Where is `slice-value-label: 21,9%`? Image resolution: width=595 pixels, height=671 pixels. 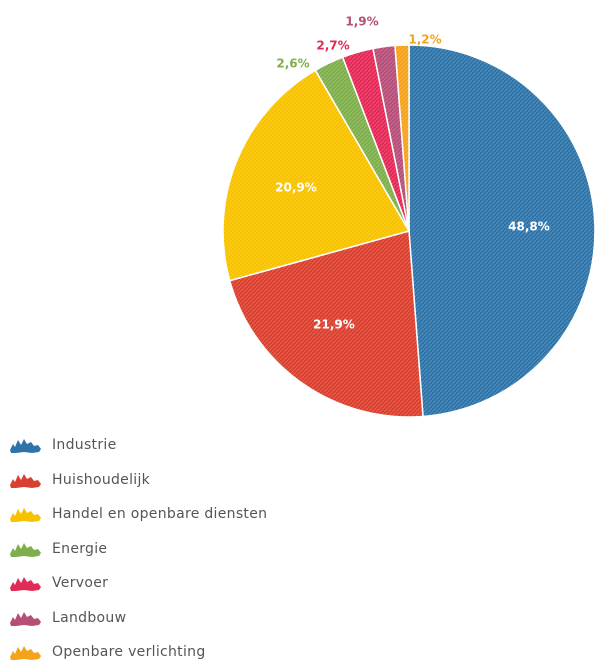
slice-value-label: 21,9% is located at coordinates (334, 325).